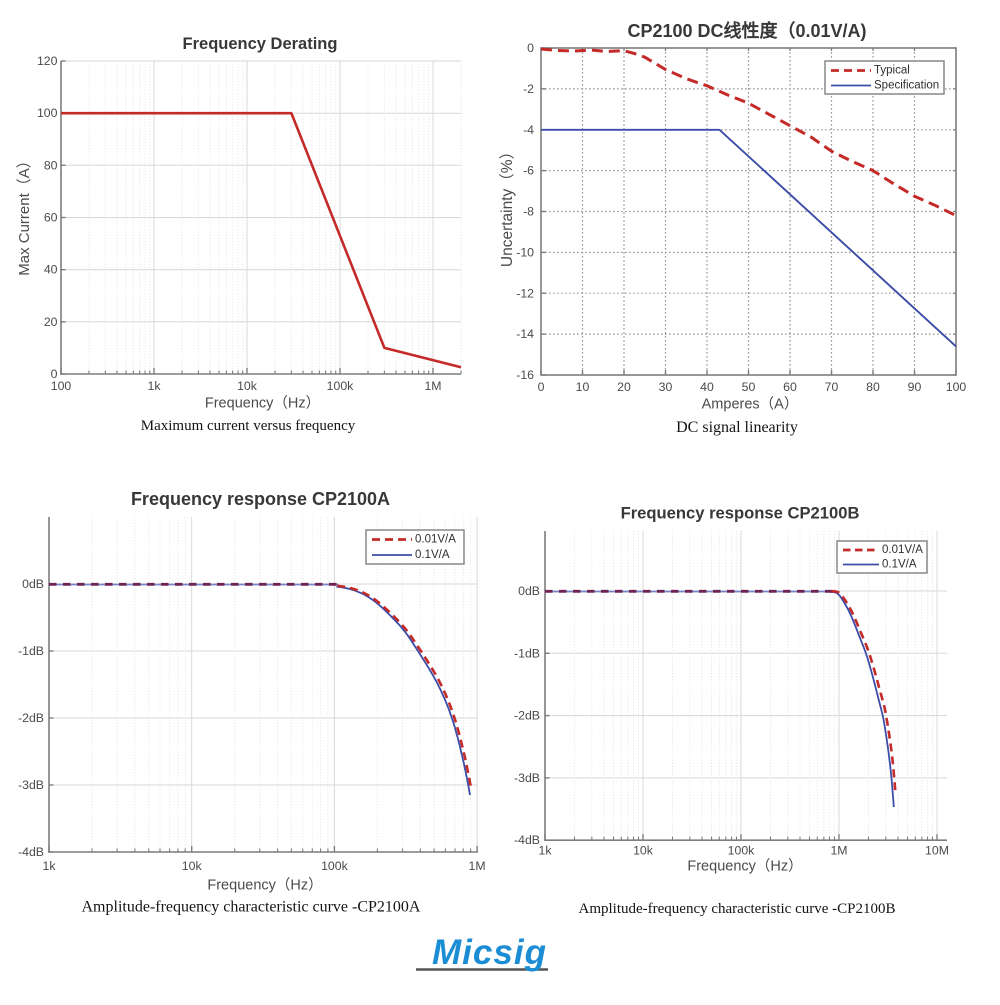 The height and width of the screenshot is (1005, 1000). What do you see at coordinates (737, 427) in the screenshot?
I see `svg-text: DC signal linearity` at bounding box center [737, 427].